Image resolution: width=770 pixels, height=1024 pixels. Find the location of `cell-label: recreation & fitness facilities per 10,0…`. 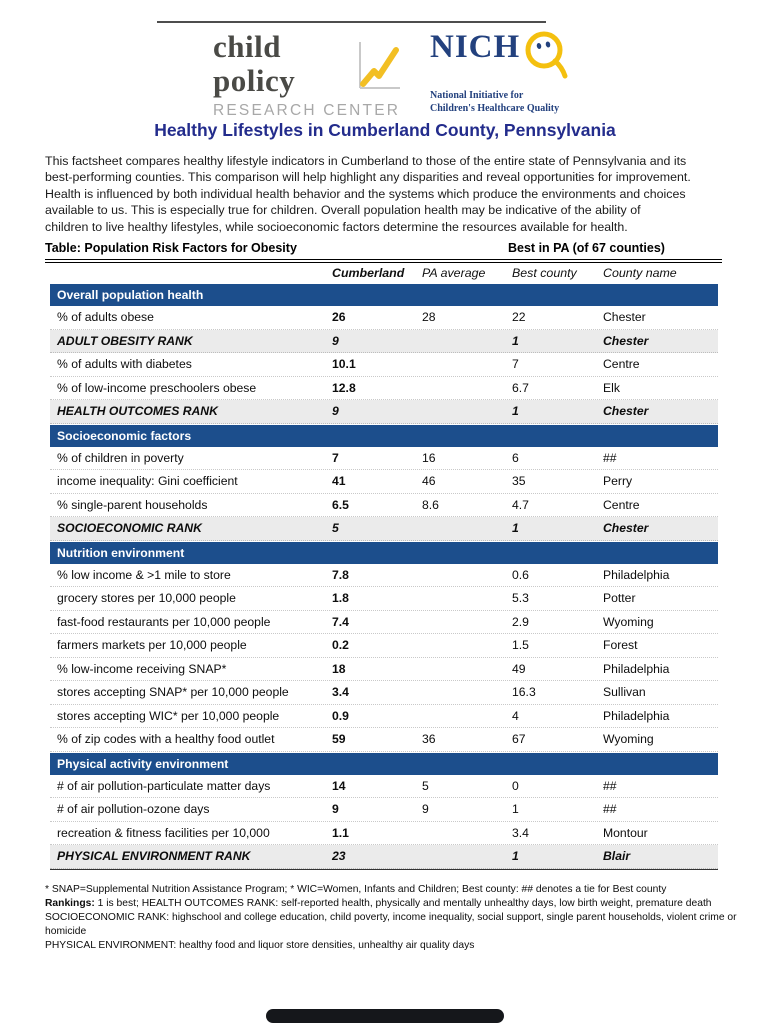

cell-label: recreation & fitness facilities per 10,0… is located at coordinates (163, 832).